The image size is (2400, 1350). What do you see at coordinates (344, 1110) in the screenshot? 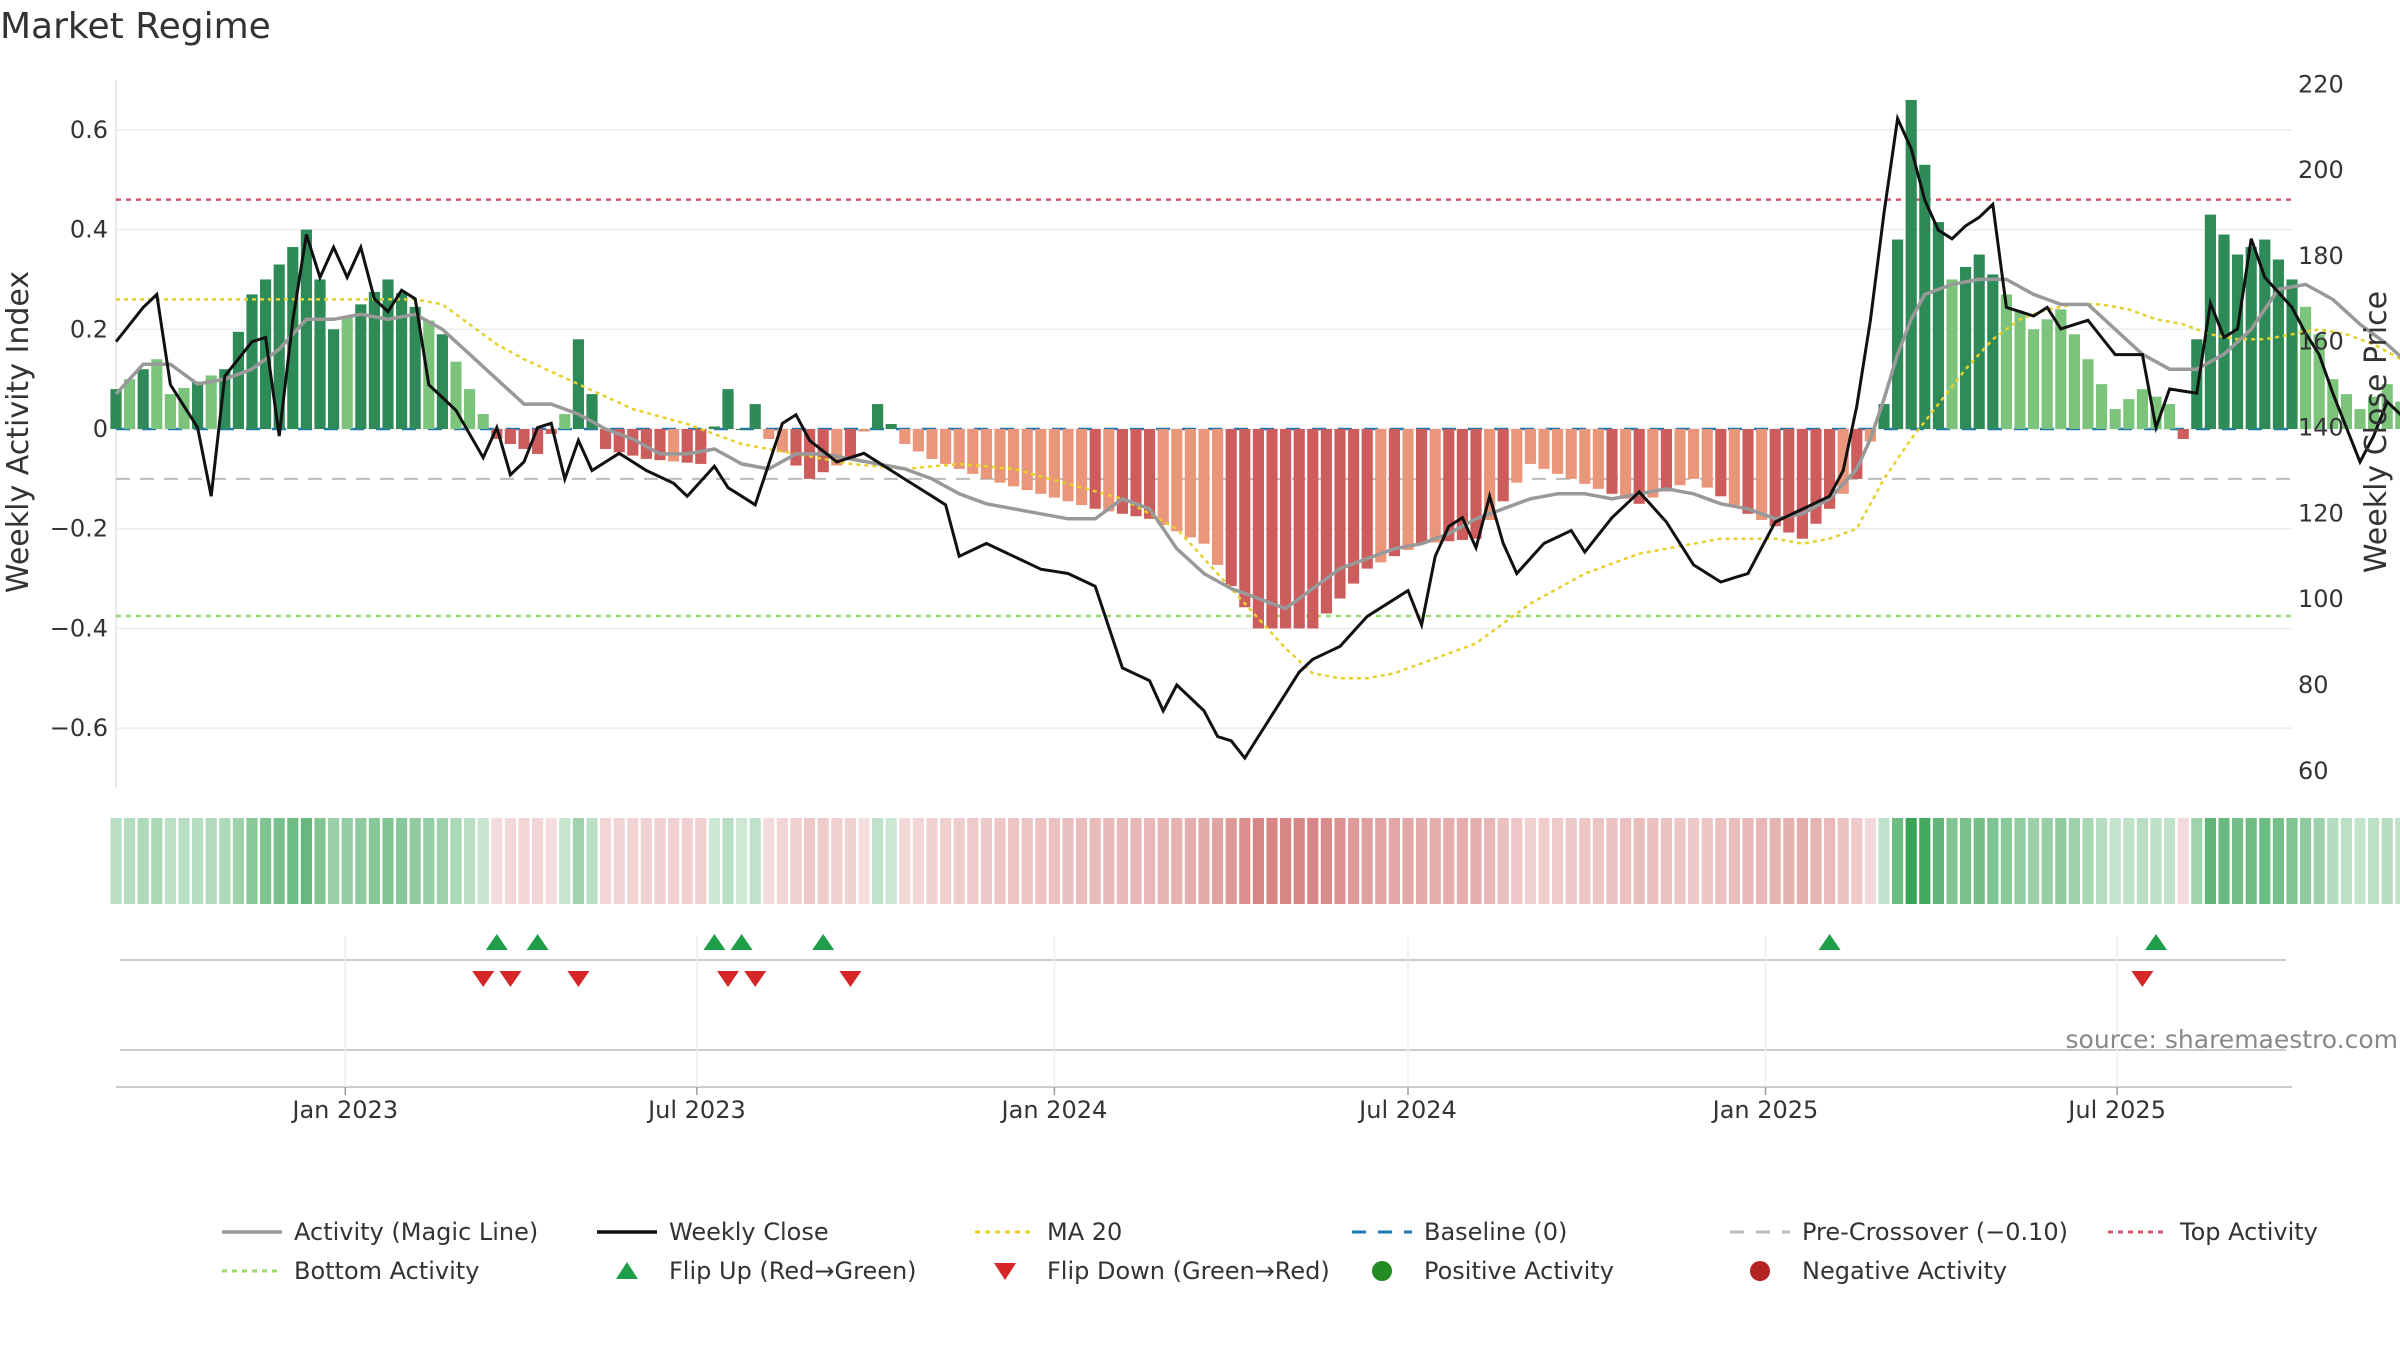
I see `x-tick-label: Jan 2023` at bounding box center [344, 1110].